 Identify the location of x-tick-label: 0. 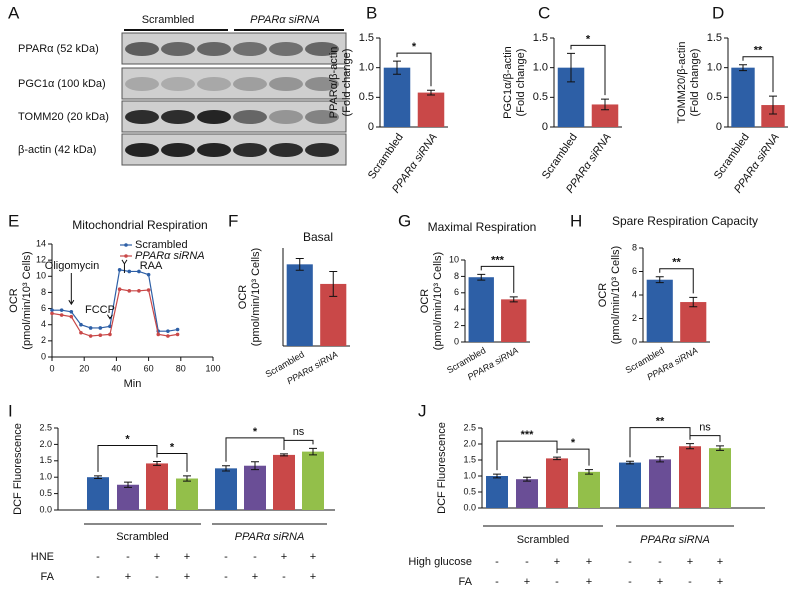
(51, 368).